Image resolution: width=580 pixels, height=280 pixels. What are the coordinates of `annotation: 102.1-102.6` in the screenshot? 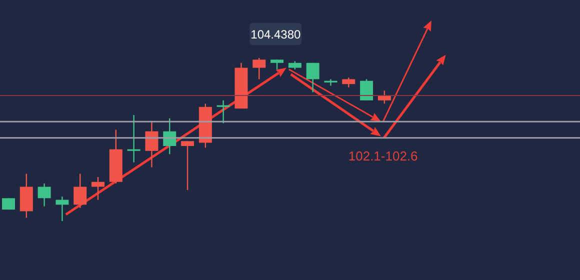 It's located at (383, 156).